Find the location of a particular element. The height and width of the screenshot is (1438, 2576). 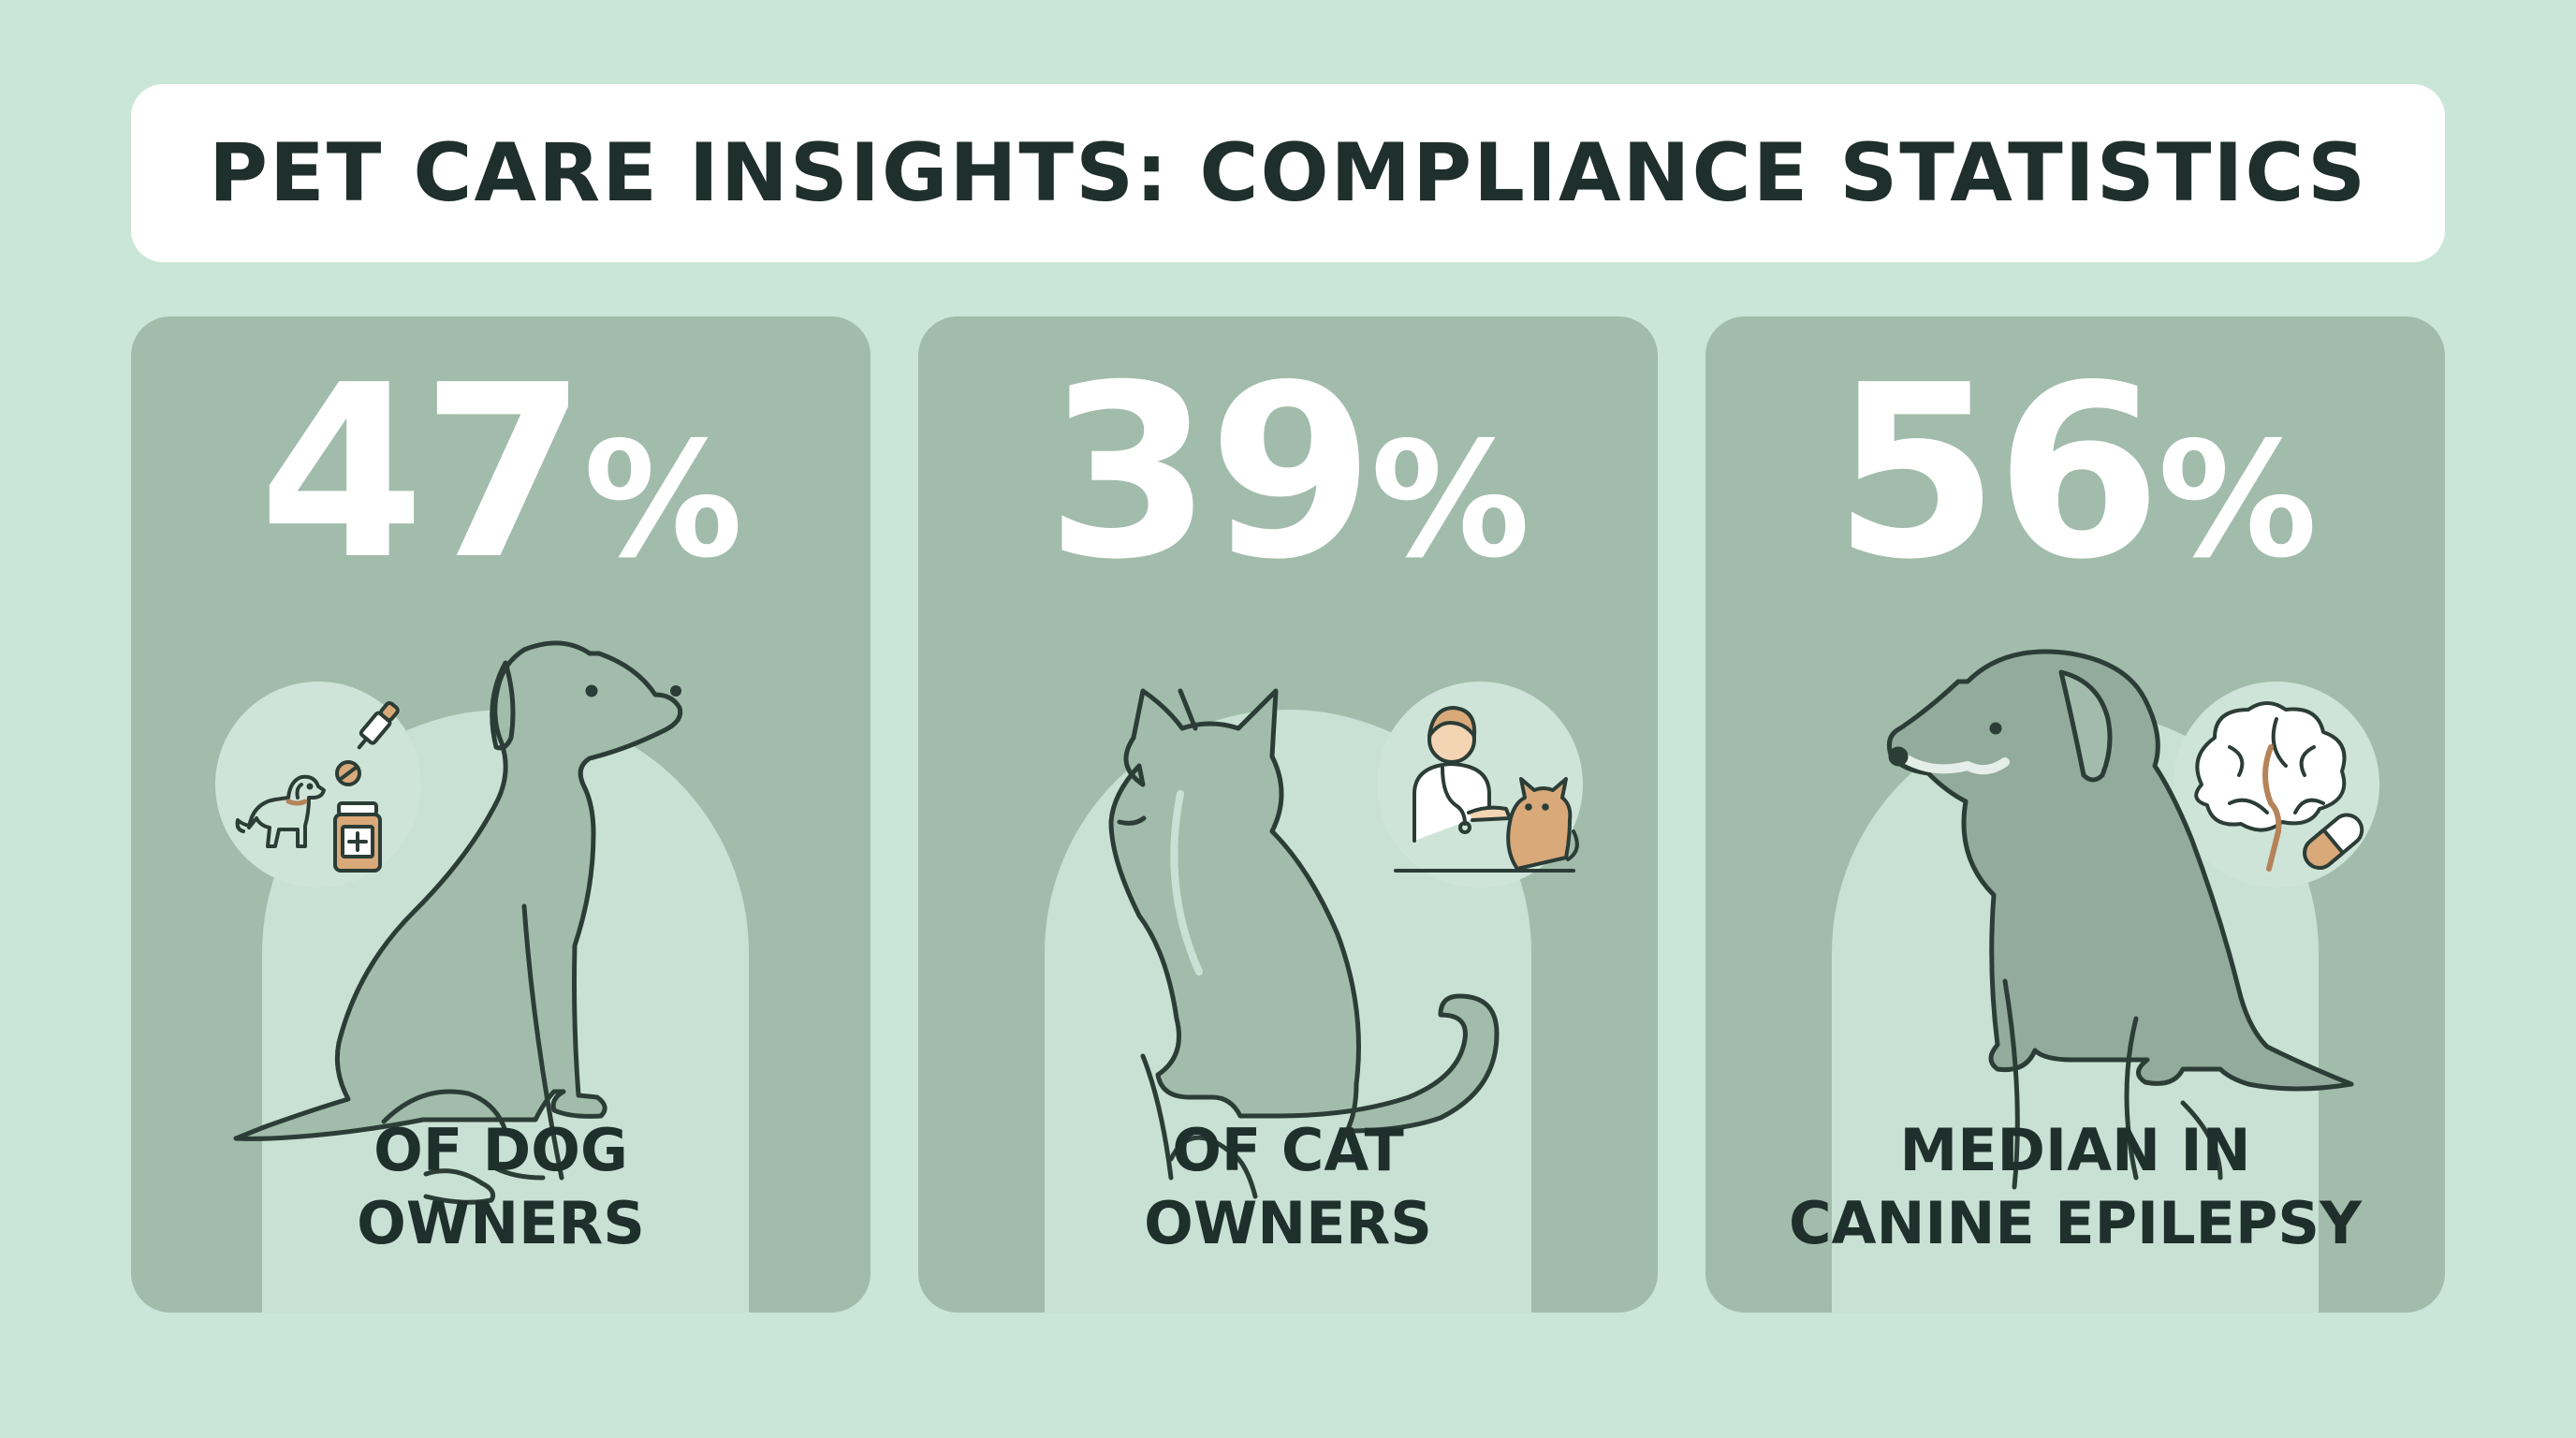

stat-caption: OF DOG OWNERS is located at coordinates (501, 1186).